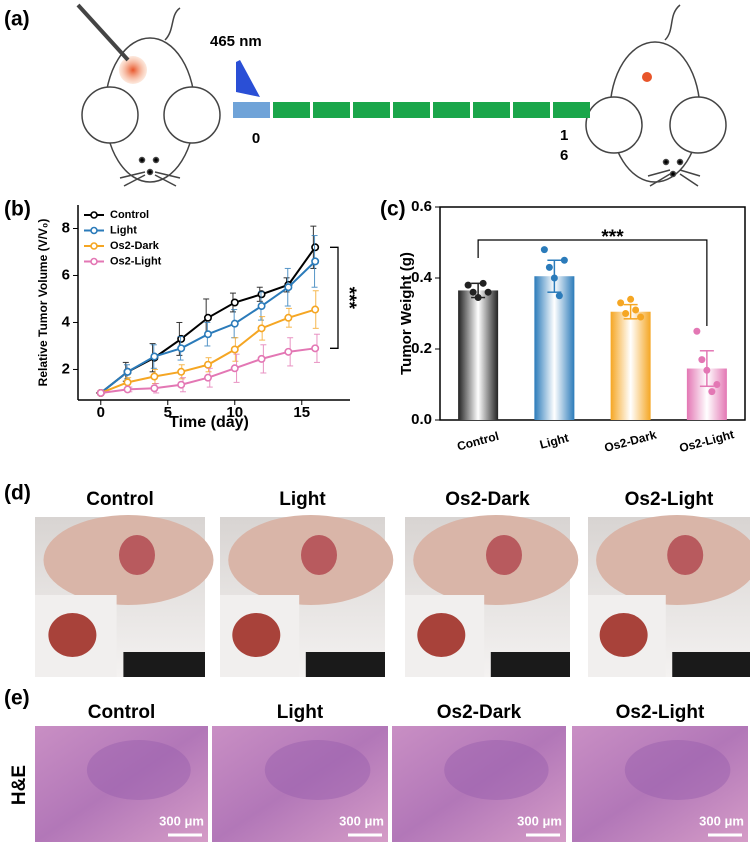 Image resolution: width=750 pixels, height=844 pixels. Describe the element at coordinates (66, 227) in the screenshot. I see `y-tick-label: 8` at that location.